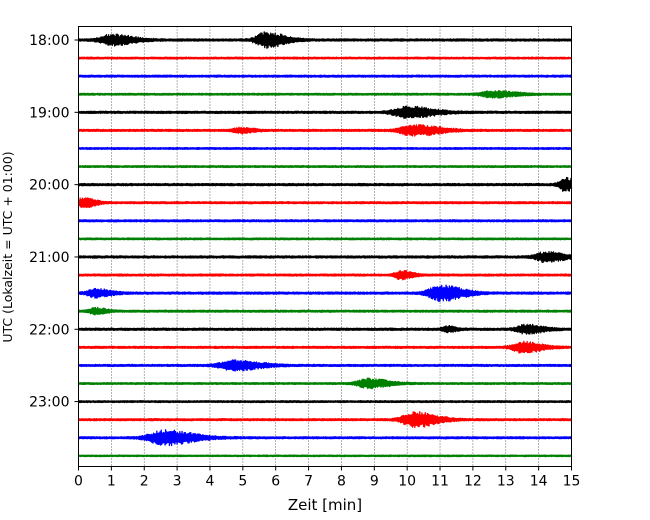 This screenshot has height=520, width=650. I want to click on trace-2045, so click(325, 239).